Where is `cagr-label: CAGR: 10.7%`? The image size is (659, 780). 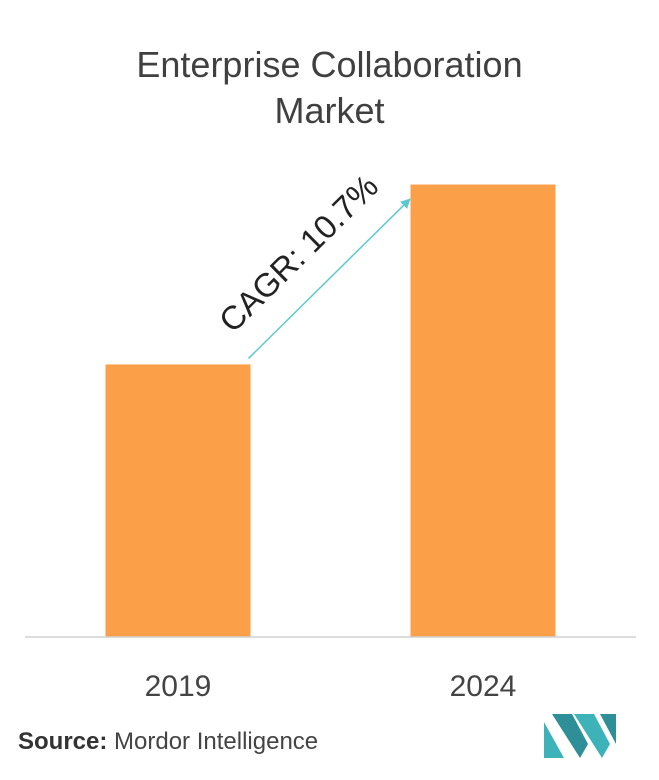 cagr-label: CAGR: 10.7% is located at coordinates (299, 253).